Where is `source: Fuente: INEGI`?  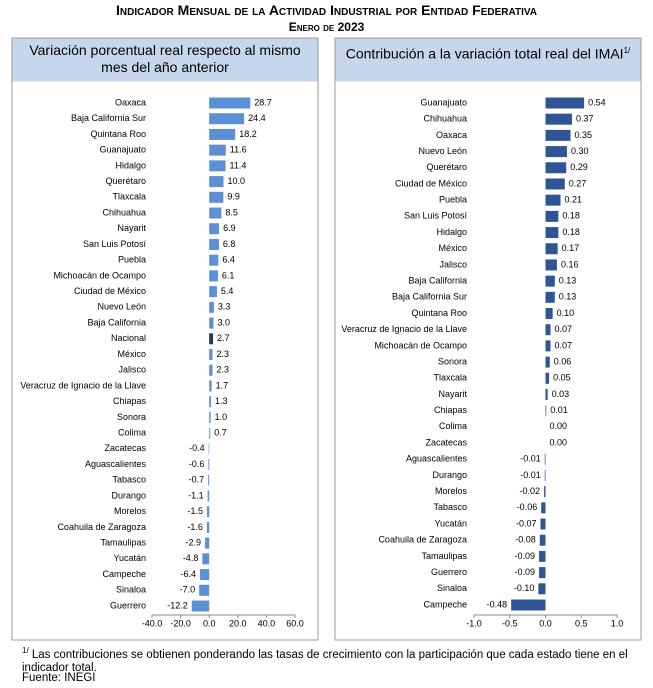 source: Fuente: INEGI is located at coordinates (59, 678).